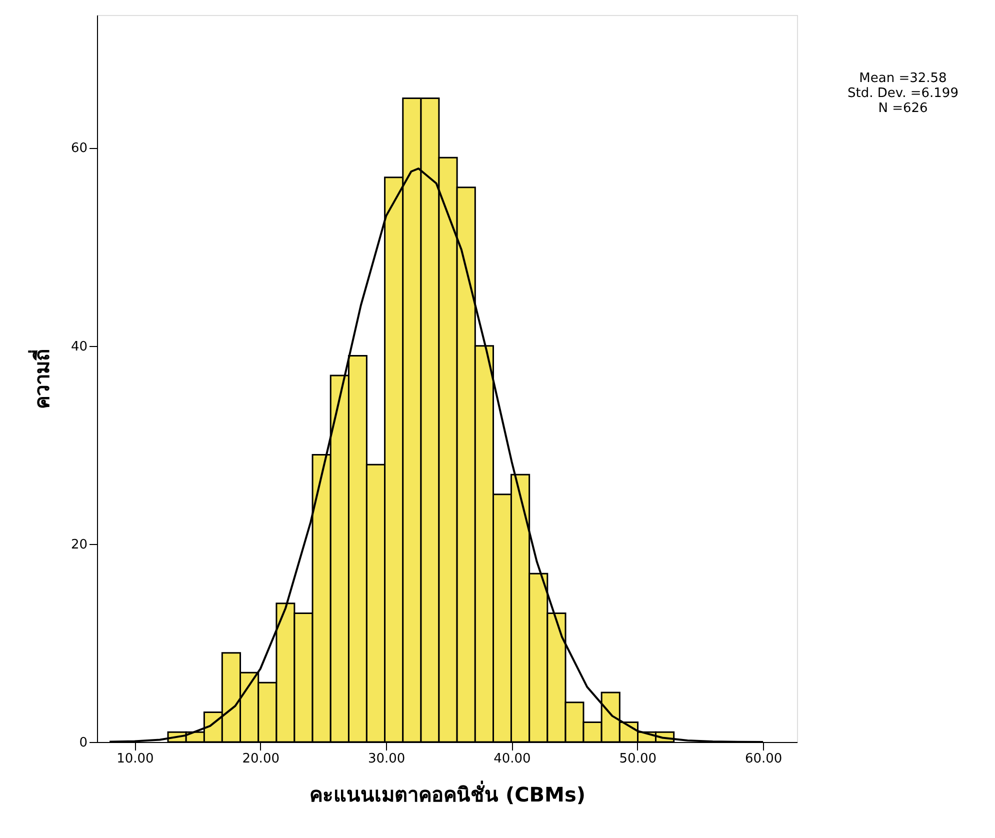 This screenshot has width=995, height=838. Describe the element at coordinates (79, 544) in the screenshot. I see `y-tick-label: 20` at that location.